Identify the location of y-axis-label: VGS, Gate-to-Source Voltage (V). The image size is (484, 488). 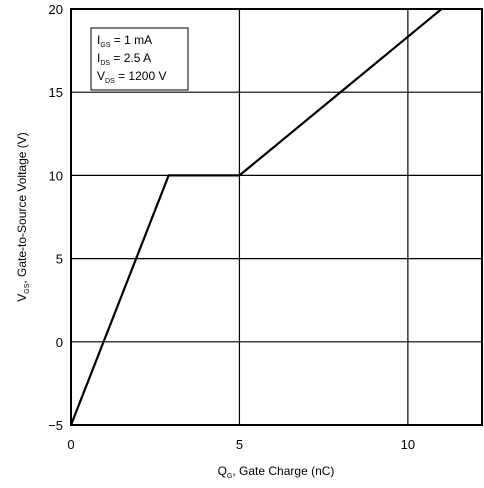
(23, 217).